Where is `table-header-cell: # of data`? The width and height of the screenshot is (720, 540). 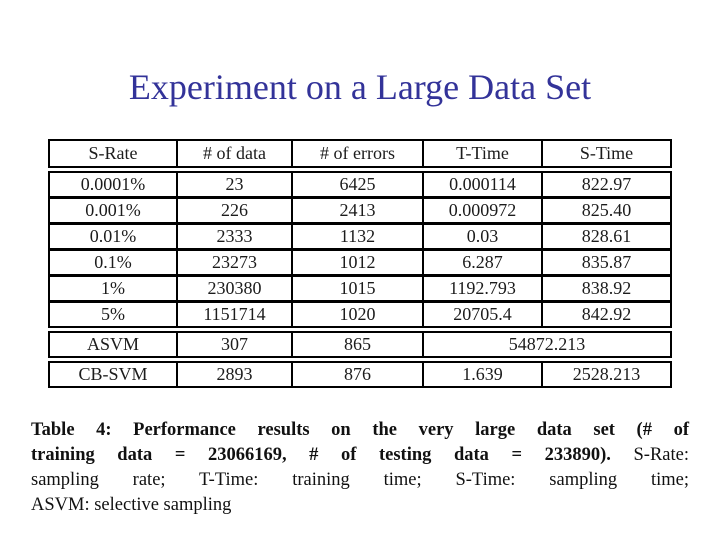 table-header-cell: # of data is located at coordinates (235, 153).